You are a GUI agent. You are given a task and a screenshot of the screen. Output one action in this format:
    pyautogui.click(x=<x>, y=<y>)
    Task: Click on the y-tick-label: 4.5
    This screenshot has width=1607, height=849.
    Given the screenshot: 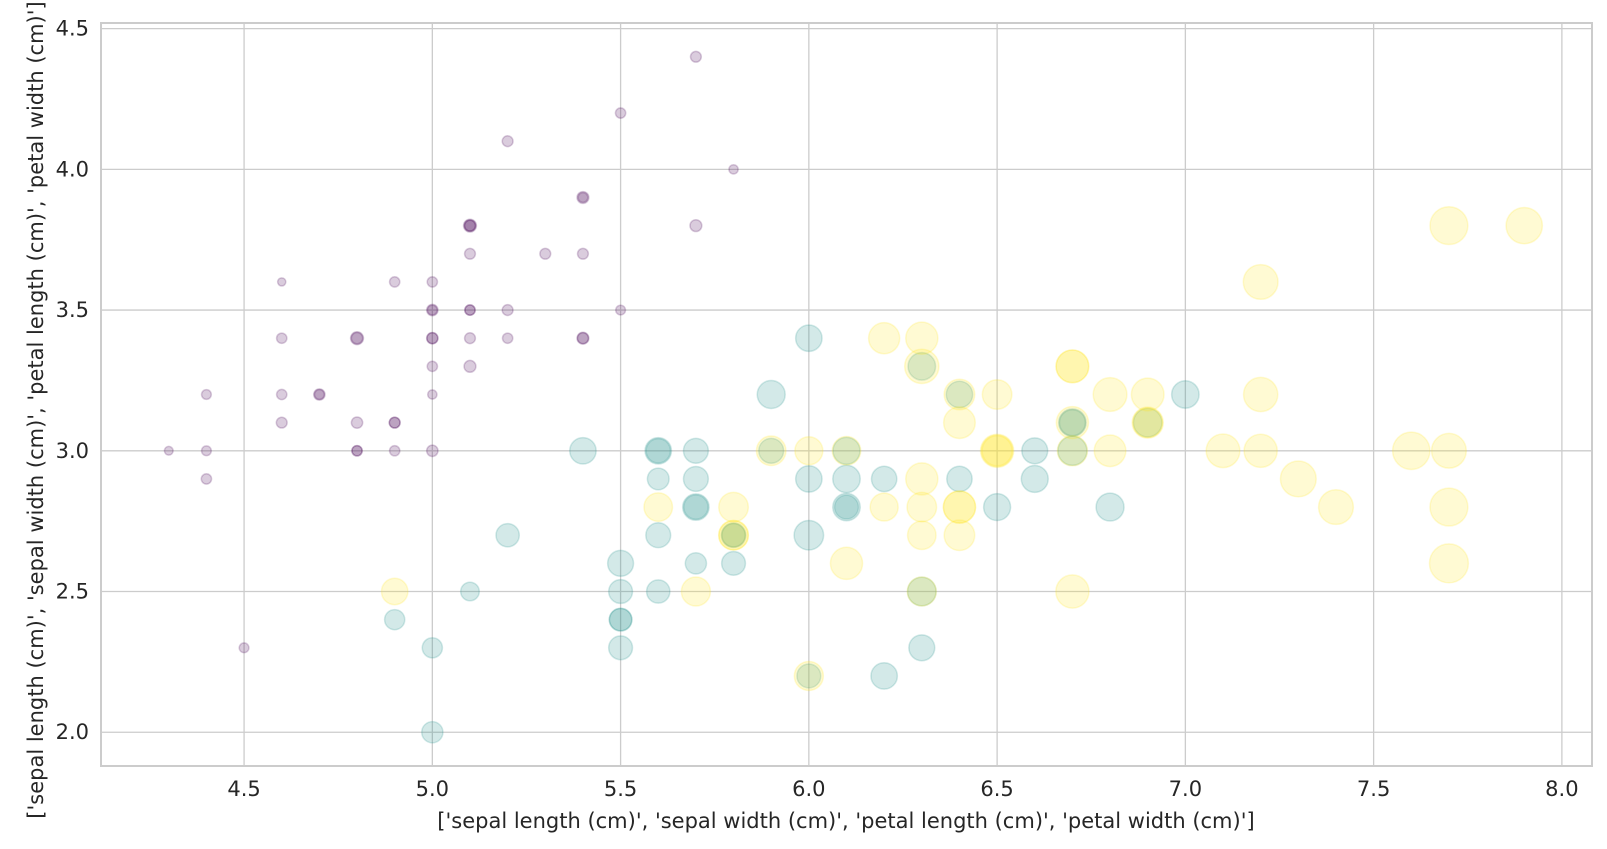 What is the action you would take?
    pyautogui.click(x=72, y=29)
    